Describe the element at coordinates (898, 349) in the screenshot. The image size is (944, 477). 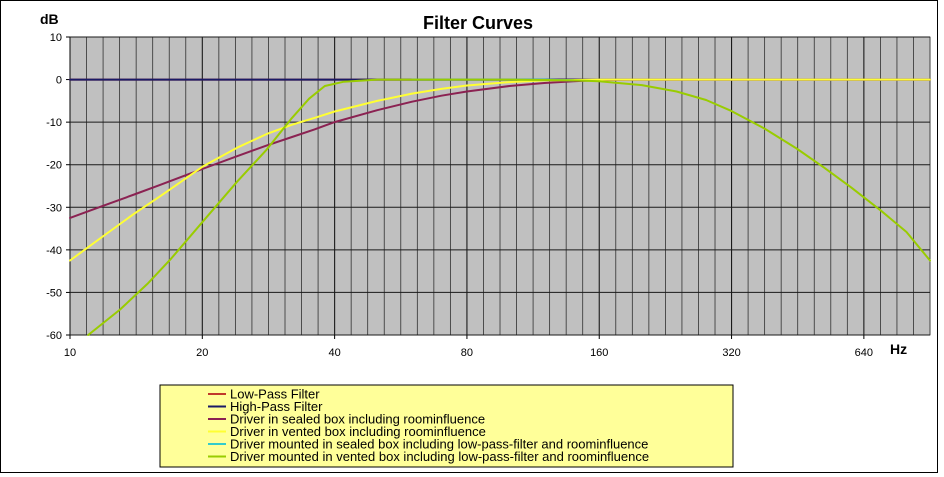
I see `x-axis-unit: Hz` at that location.